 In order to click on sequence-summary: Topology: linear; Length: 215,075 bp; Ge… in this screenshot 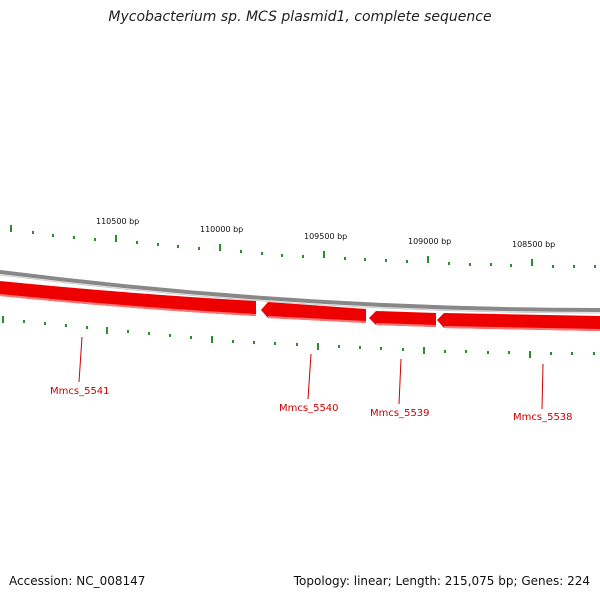, I will do `click(441, 581)`.